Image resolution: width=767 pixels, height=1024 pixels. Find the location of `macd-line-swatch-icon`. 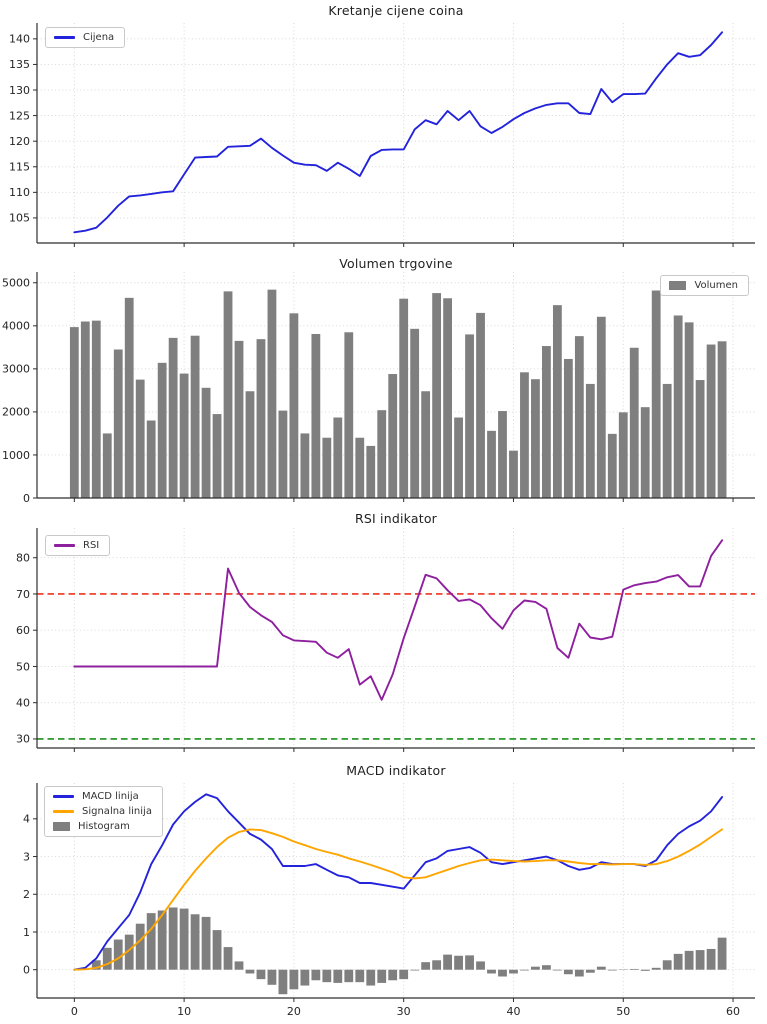

macd-line-swatch-icon is located at coordinates (63, 796).